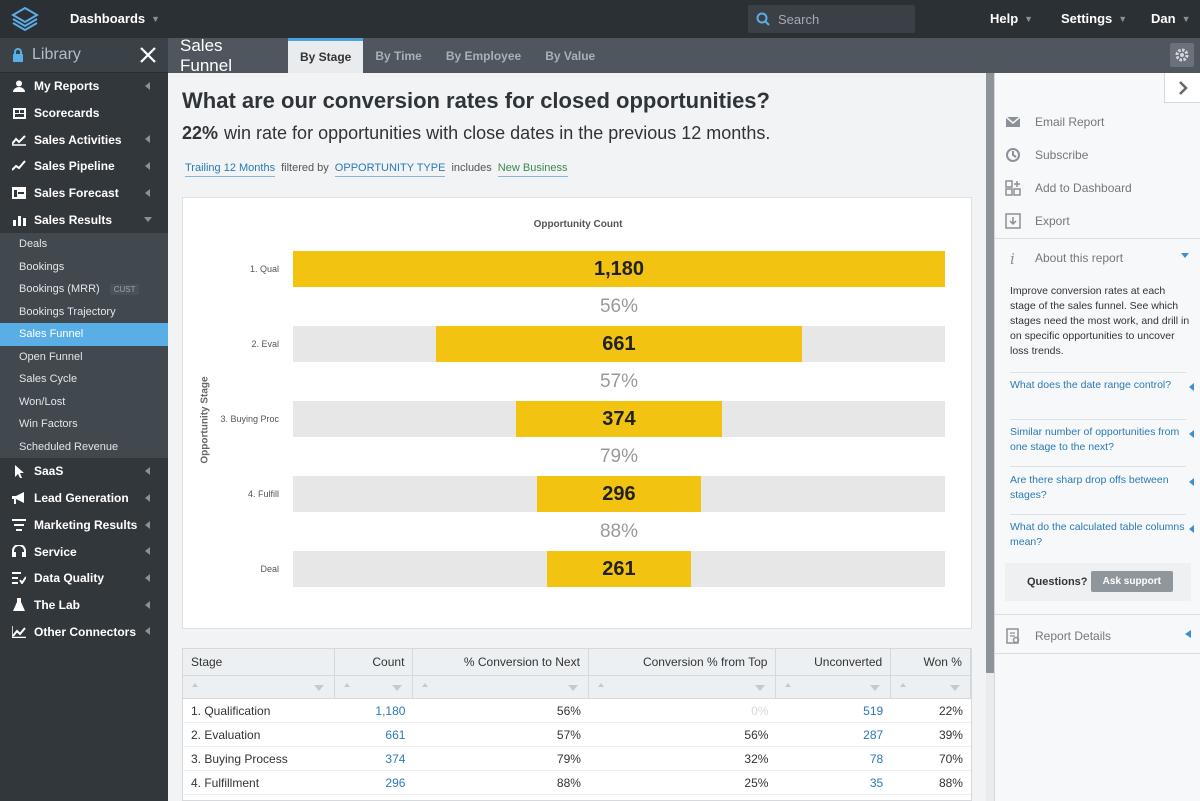  I want to click on scrollbar, so click(990, 373).